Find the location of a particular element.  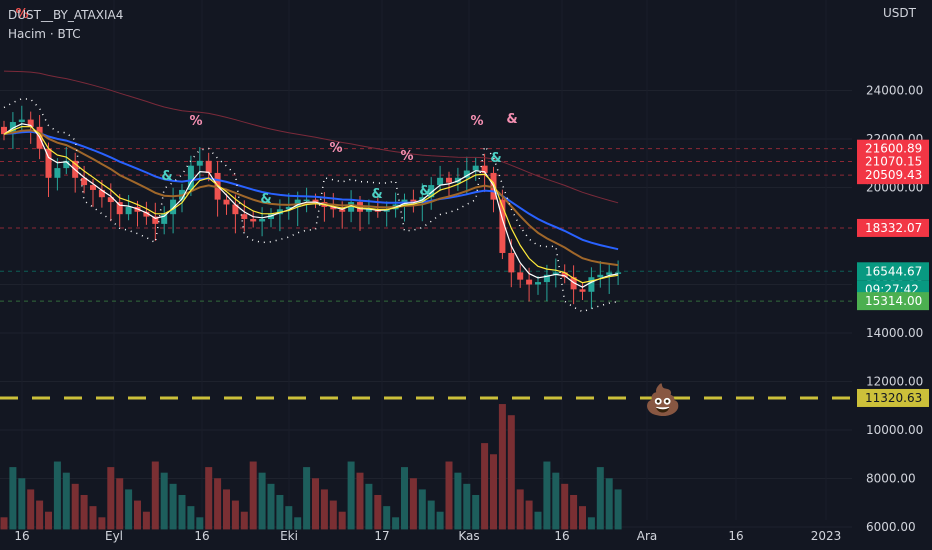

time-tick-label: Kas is located at coordinates (468, 536).